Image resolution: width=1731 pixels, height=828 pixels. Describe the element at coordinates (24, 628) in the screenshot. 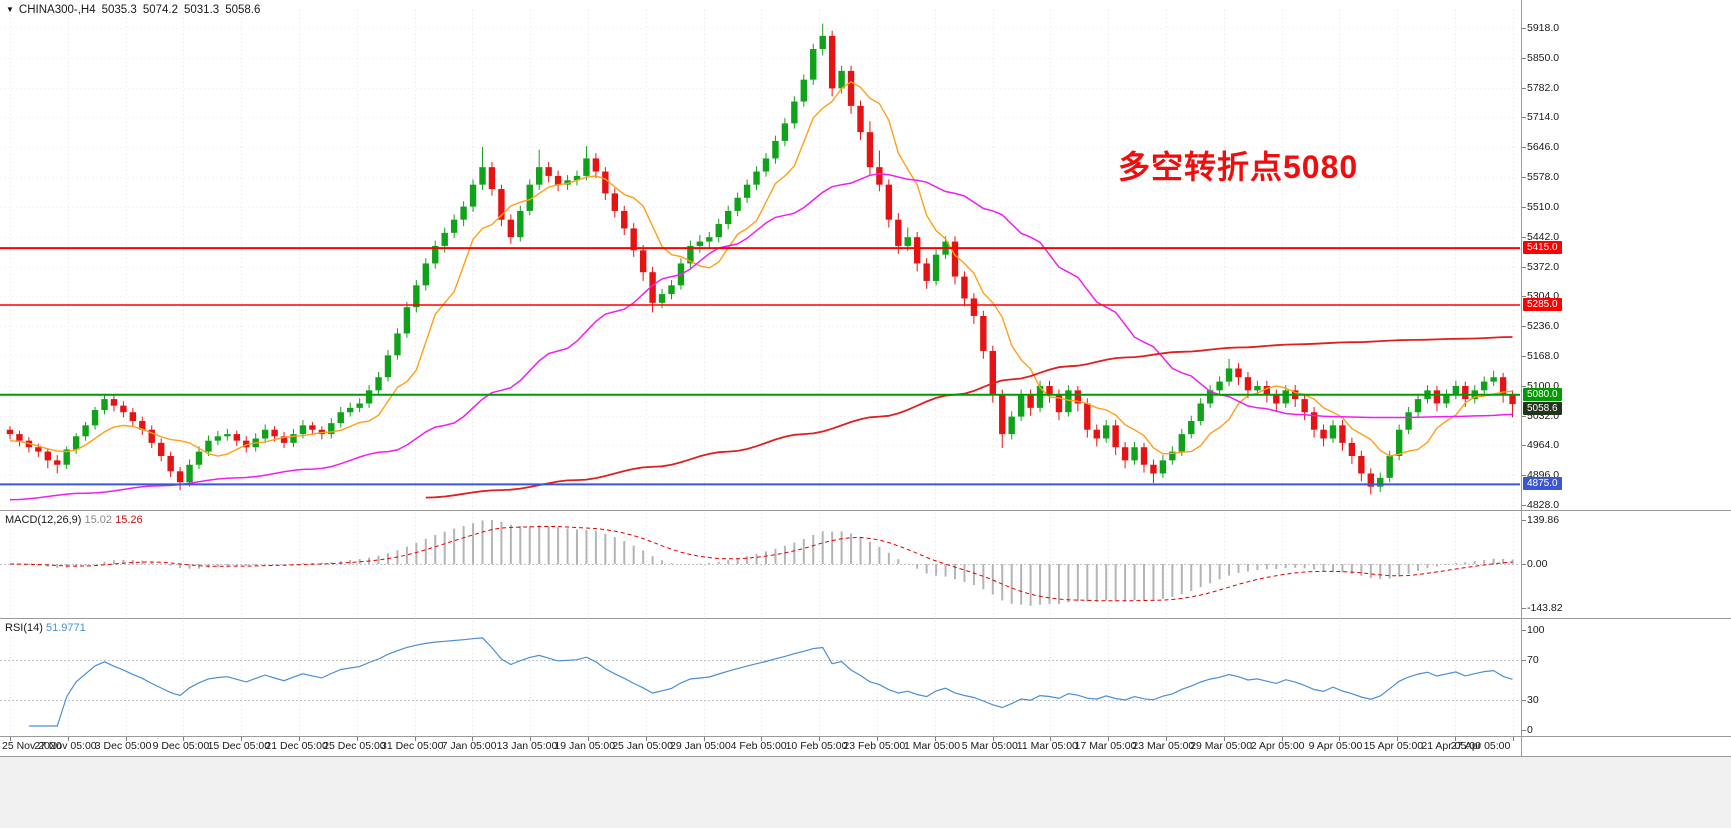

I see `rsi-name: RSI(14)` at that location.